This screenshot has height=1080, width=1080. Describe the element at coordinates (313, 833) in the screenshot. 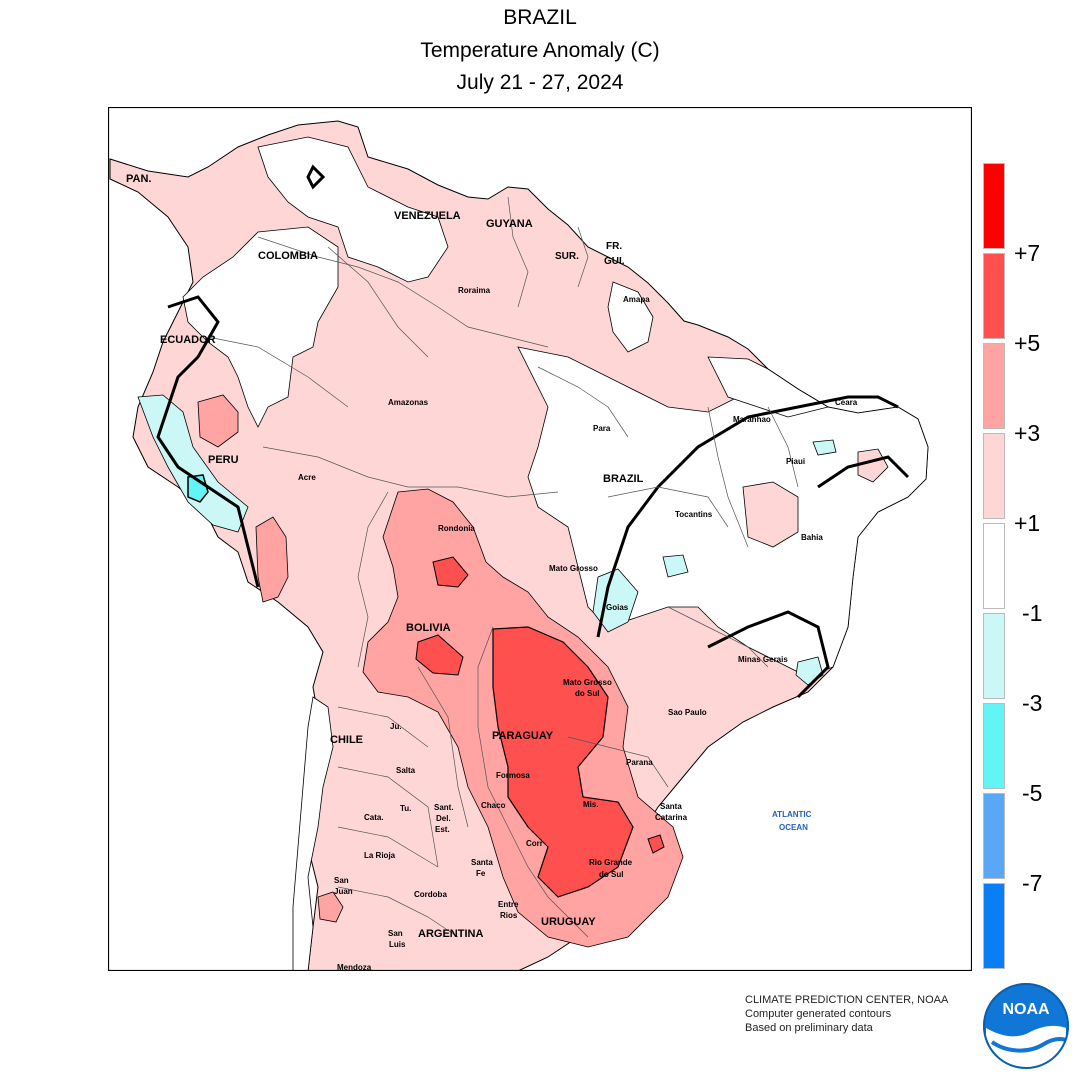

I see `neutral-region-chile` at that location.